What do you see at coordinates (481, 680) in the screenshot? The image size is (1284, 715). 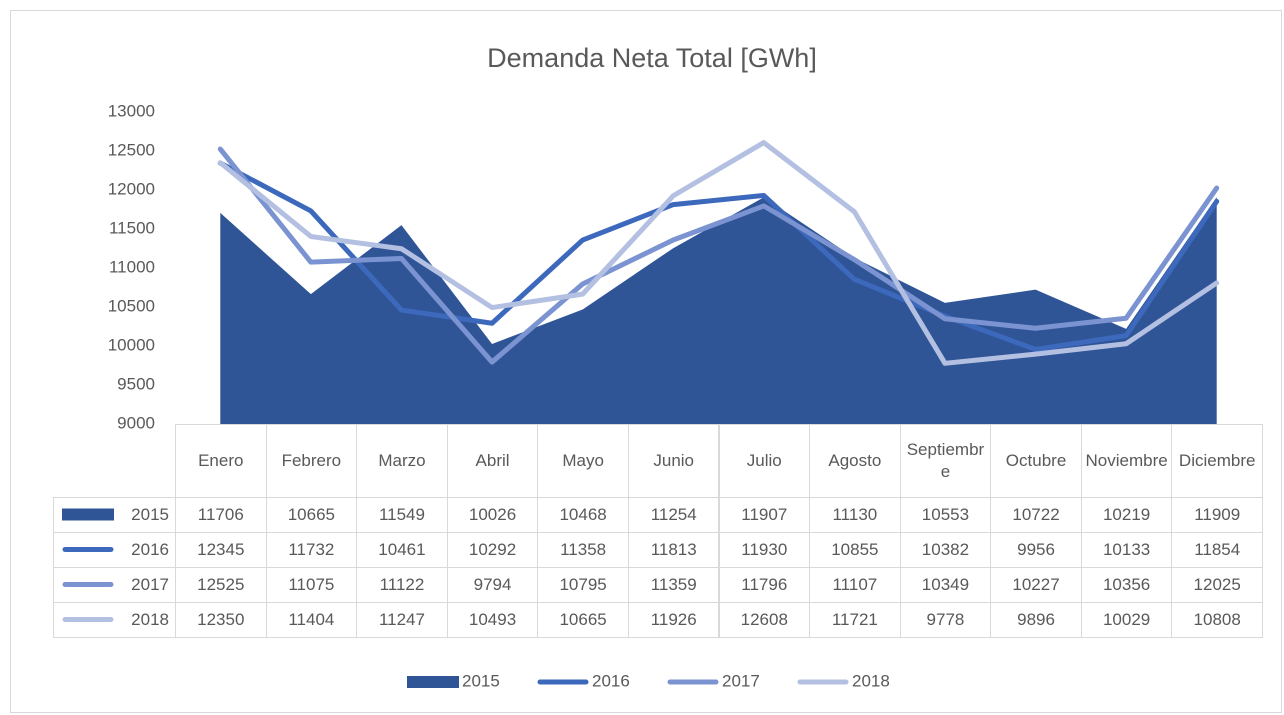 I see `legend-label: 2015` at bounding box center [481, 680].